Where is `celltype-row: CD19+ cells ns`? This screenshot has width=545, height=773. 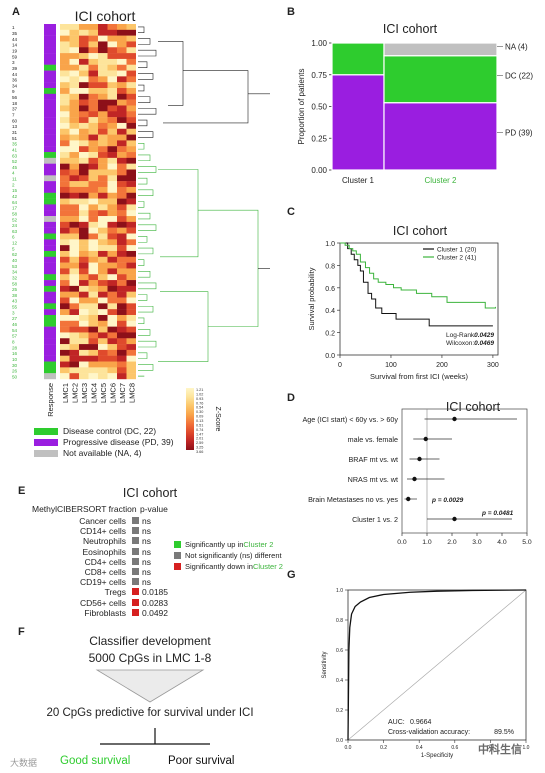
celltype-row: CD19+ cells ns is located at coordinates (155, 582).